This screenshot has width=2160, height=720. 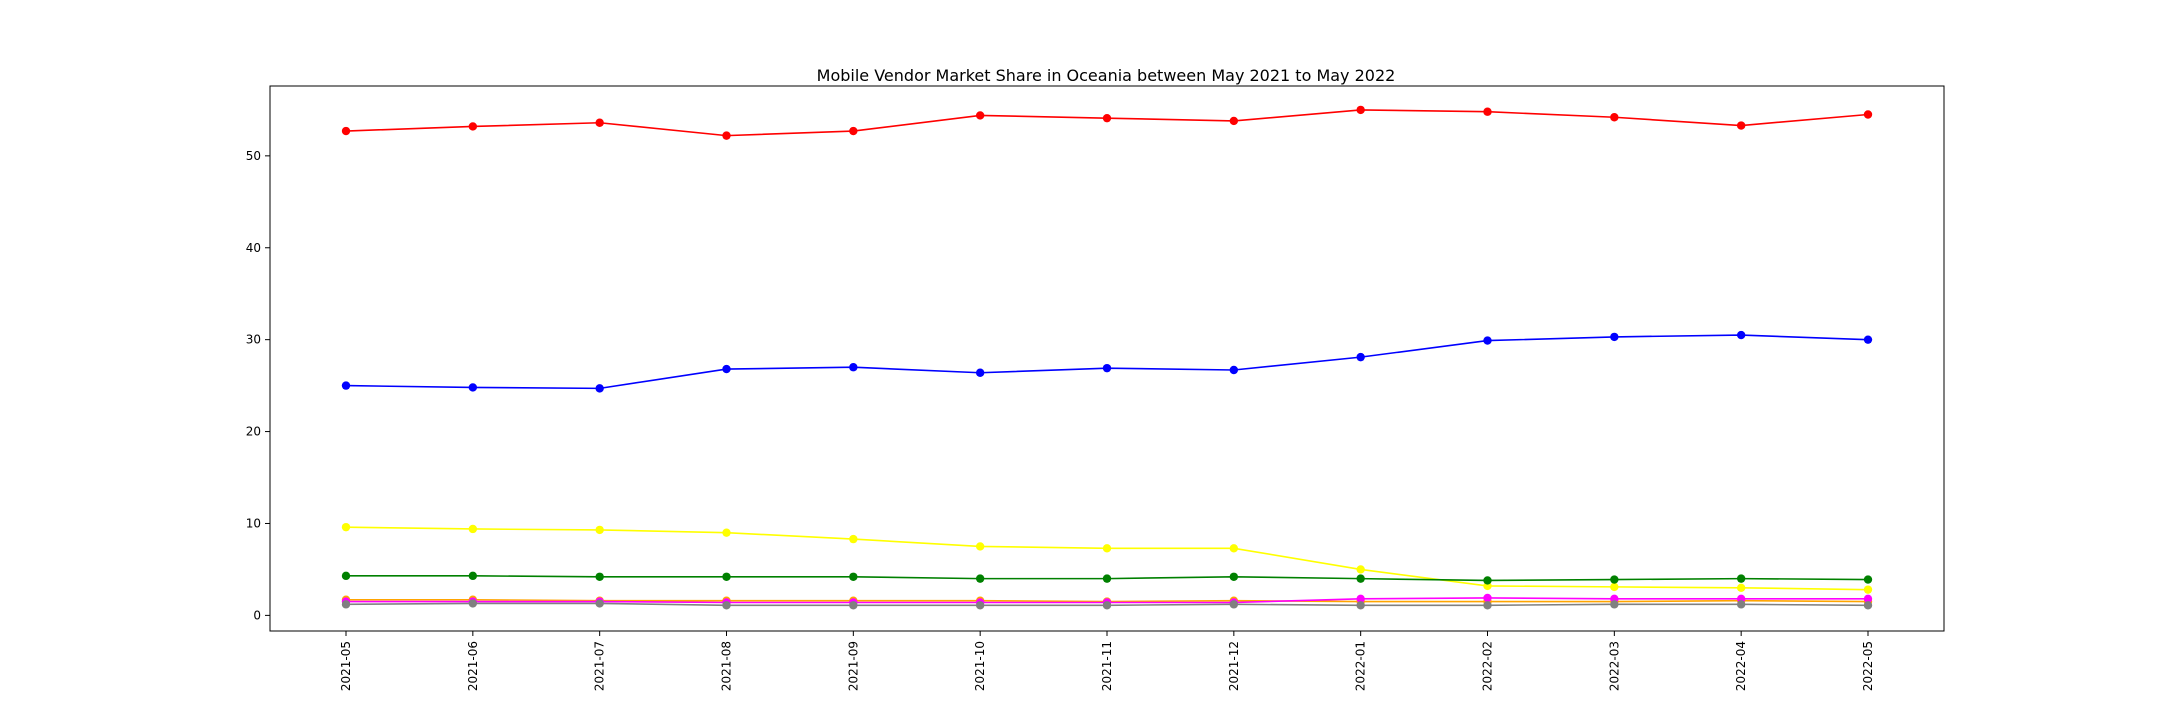 What do you see at coordinates (1234, 666) in the screenshot?
I see `x-tick-label: 2021-12` at bounding box center [1234, 666].